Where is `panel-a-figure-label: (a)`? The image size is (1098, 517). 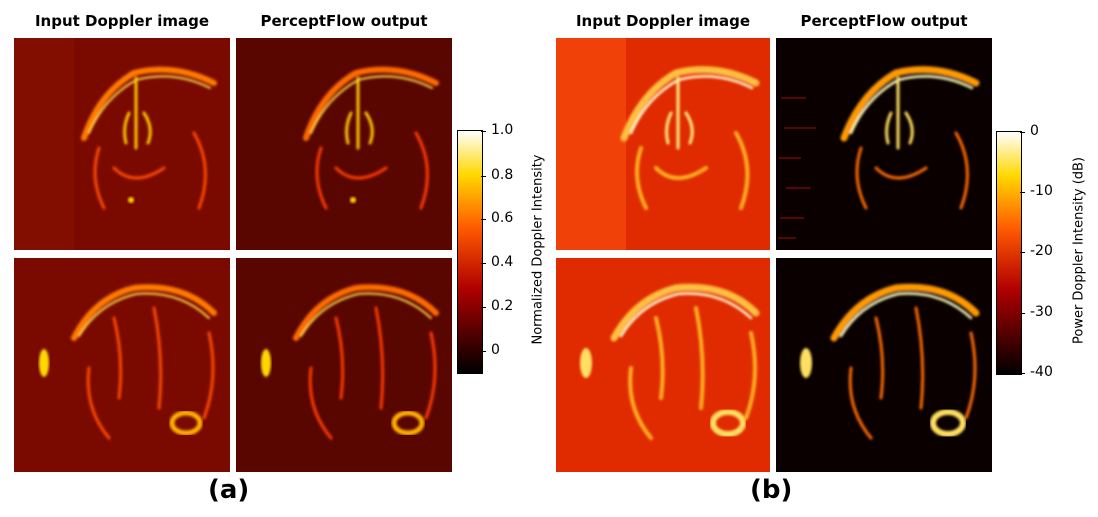 panel-a-figure-label: (a) is located at coordinates (229, 490).